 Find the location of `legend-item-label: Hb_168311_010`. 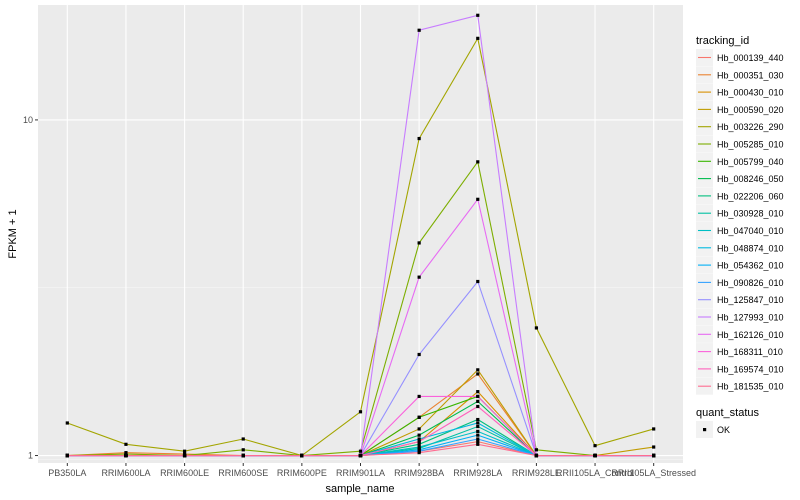

legend-item-label: Hb_168311_010 is located at coordinates (750, 352).